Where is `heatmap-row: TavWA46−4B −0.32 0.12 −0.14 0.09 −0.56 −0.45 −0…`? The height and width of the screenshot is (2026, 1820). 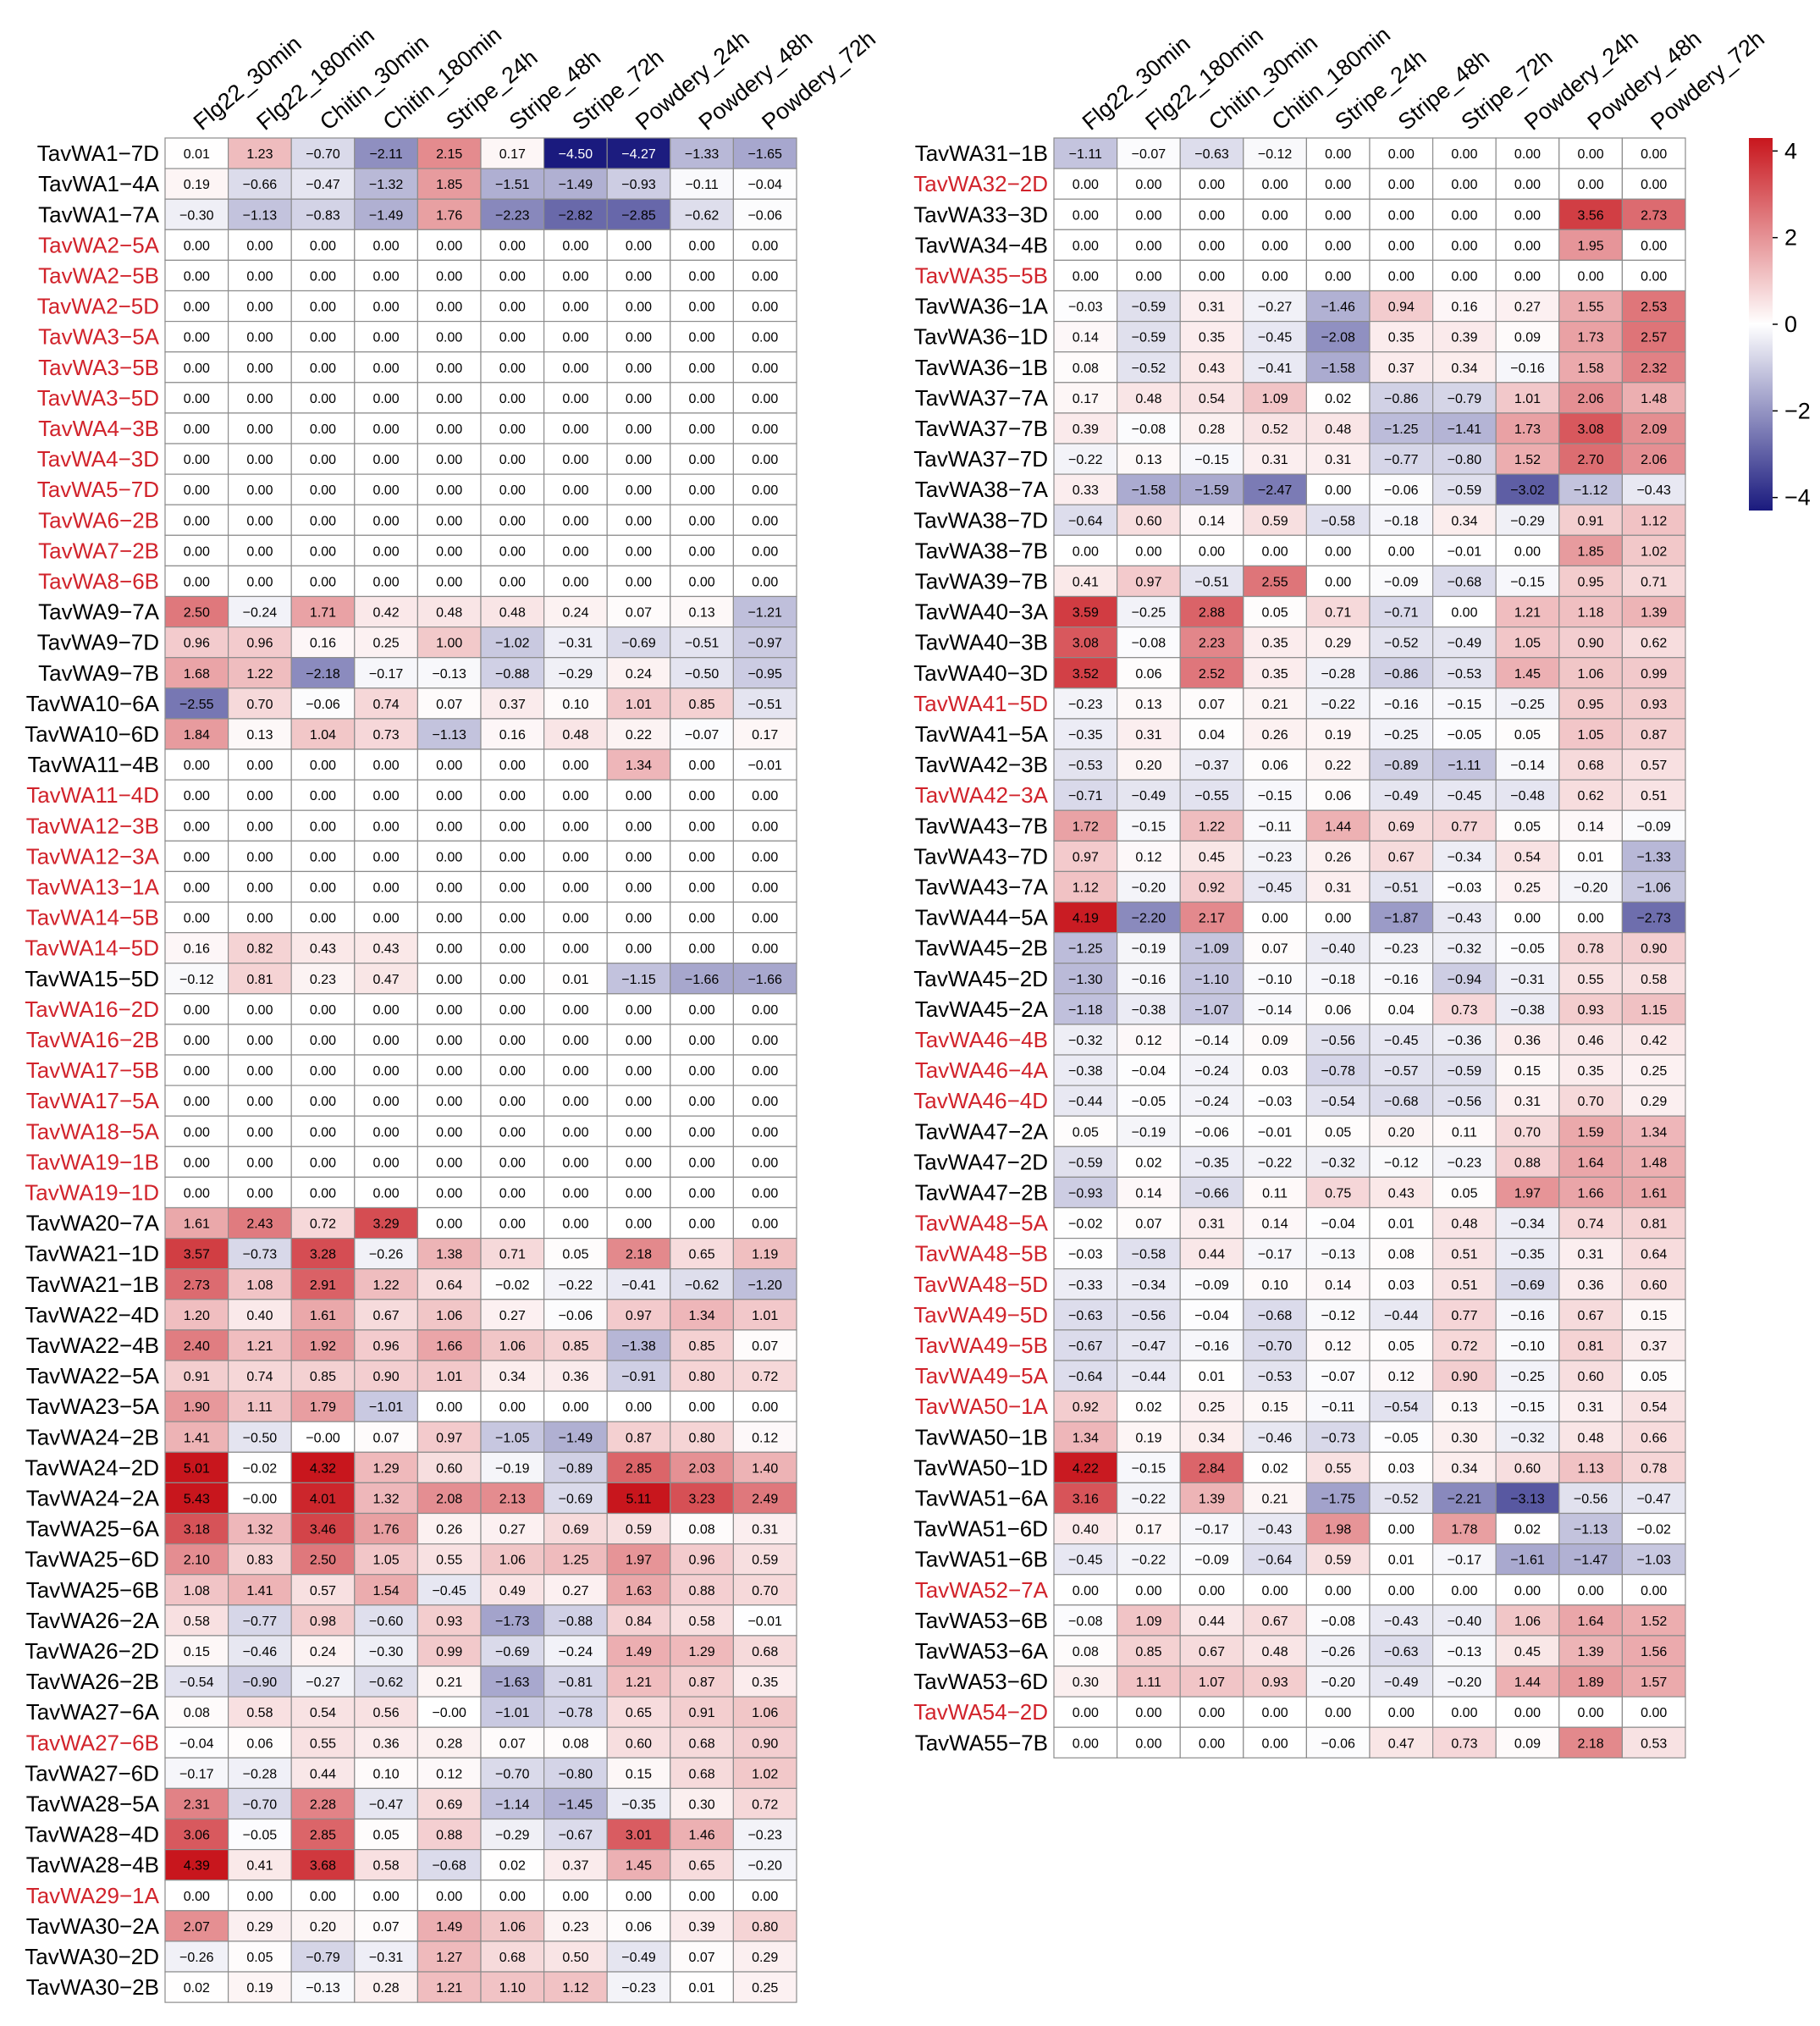 heatmap-row: TavWA46−4B −0.32 0.12 −0.14 0.09 −0.56 −0.45 −0… is located at coordinates (1301, 1040).